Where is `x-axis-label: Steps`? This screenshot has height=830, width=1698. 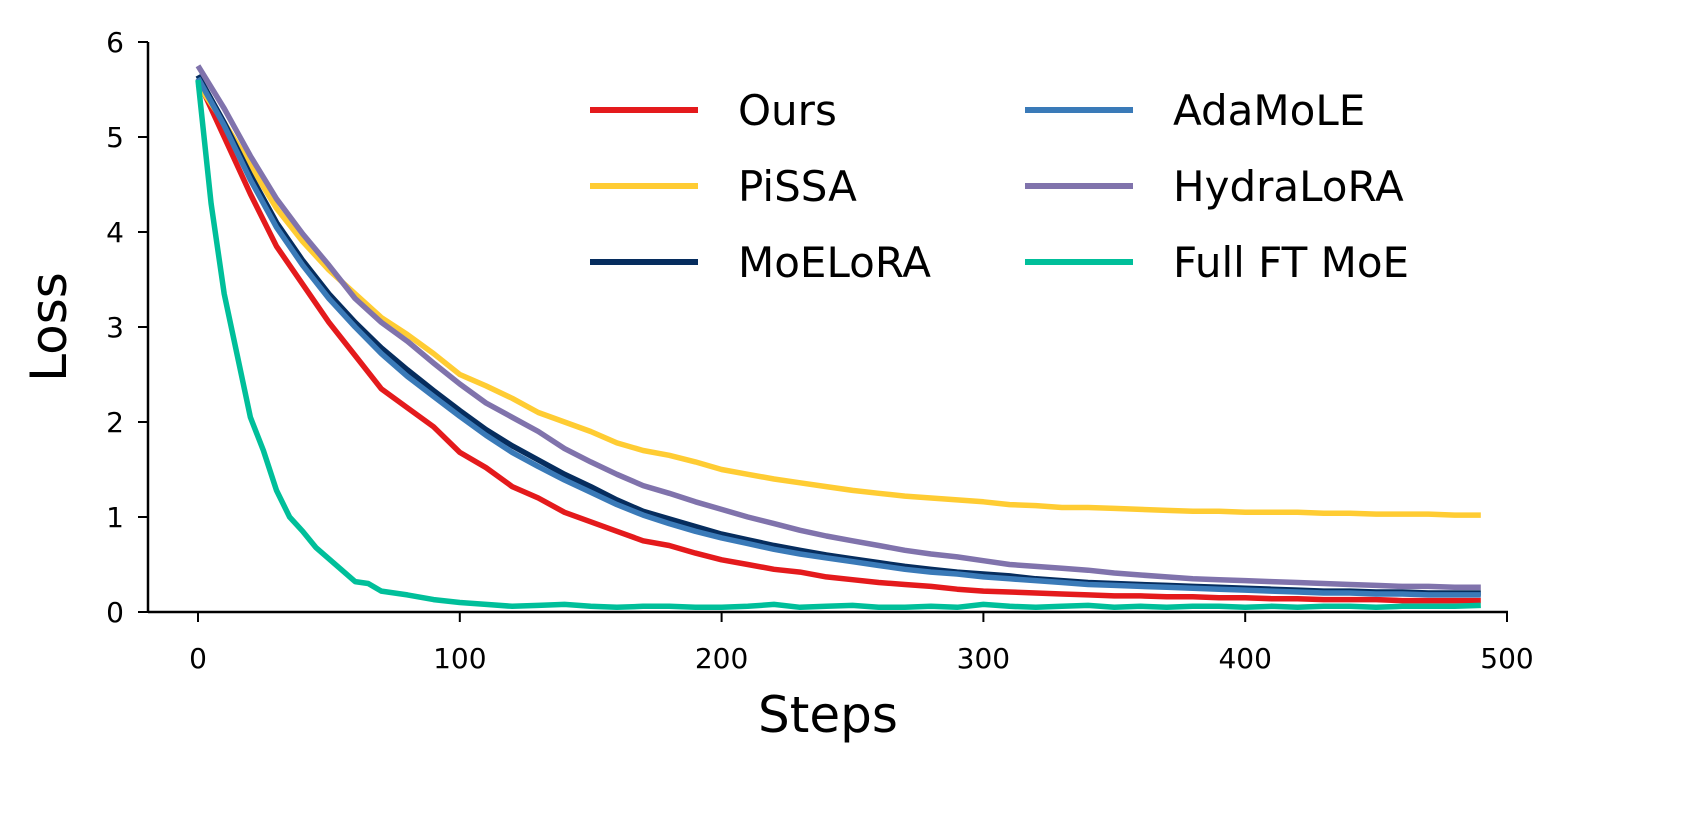 x-axis-label: Steps is located at coordinates (828, 715).